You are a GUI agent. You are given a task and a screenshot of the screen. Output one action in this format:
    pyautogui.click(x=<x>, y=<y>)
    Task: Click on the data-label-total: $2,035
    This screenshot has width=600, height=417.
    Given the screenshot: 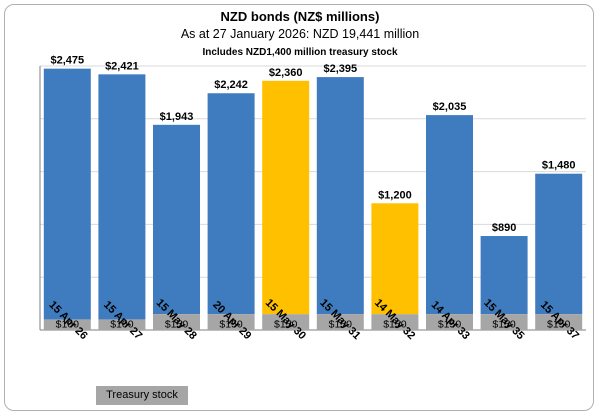 What is the action you would take?
    pyautogui.click(x=450, y=107)
    